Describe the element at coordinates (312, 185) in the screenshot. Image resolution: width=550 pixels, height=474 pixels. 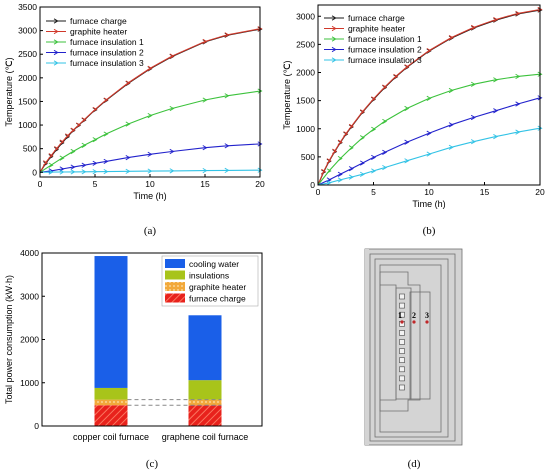
I see `y-tick-label: 0` at that location.